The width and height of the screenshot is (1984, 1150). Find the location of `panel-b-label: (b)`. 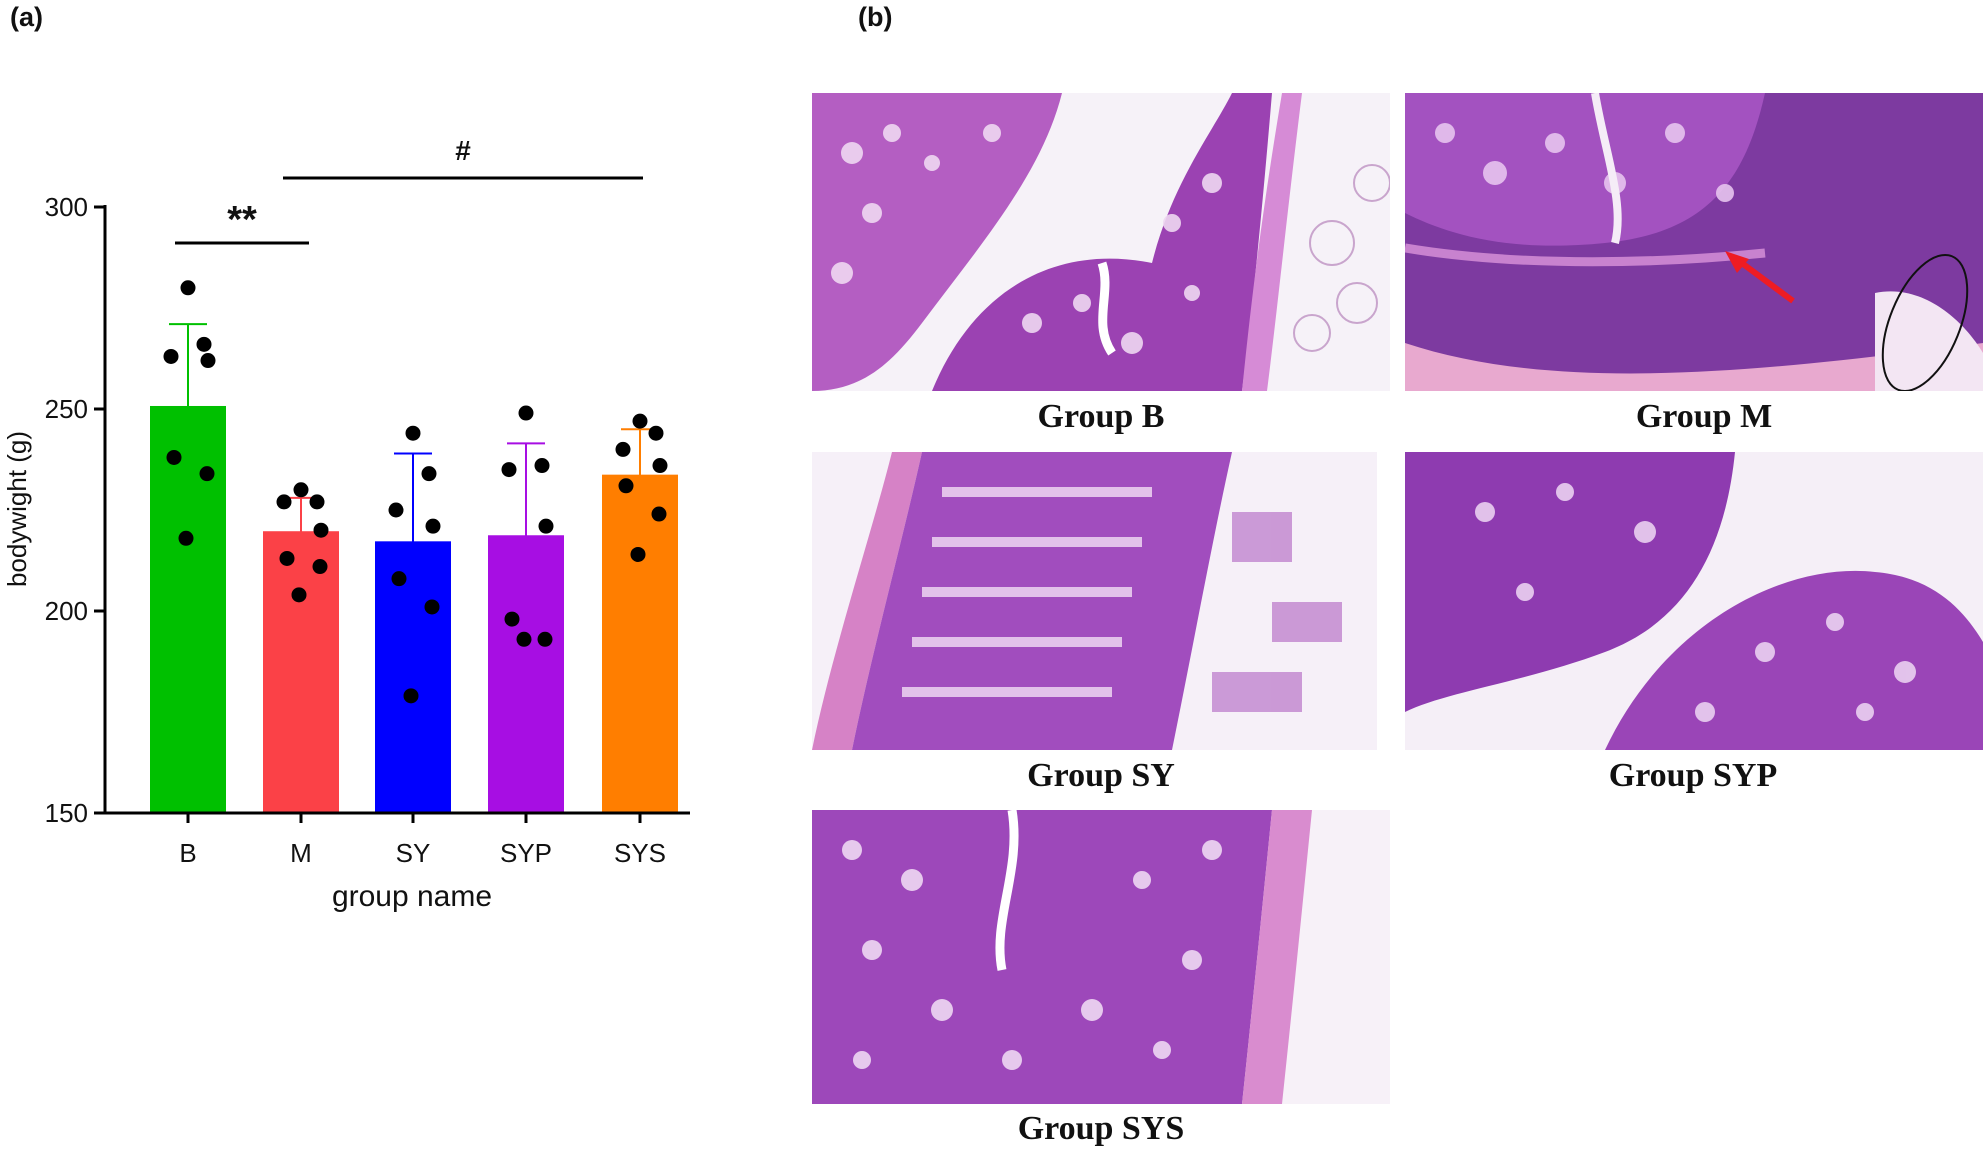

panel-b-label: (b) is located at coordinates (875, 17).